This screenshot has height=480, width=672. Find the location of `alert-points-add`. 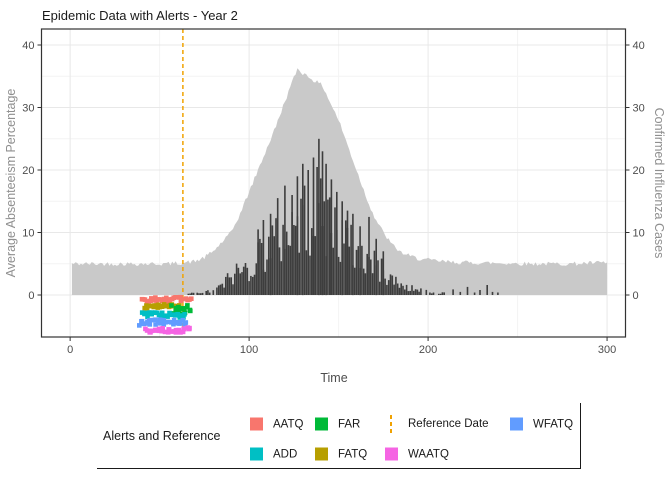

alert-points-add is located at coordinates (163, 315).